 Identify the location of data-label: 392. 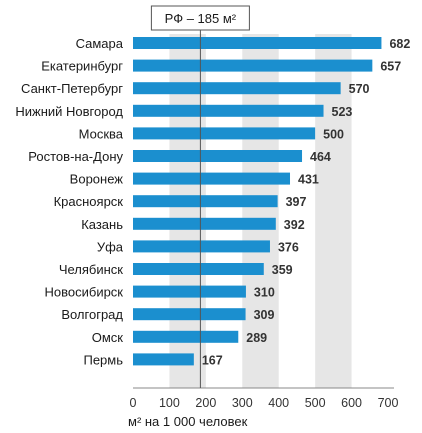
(294, 225).